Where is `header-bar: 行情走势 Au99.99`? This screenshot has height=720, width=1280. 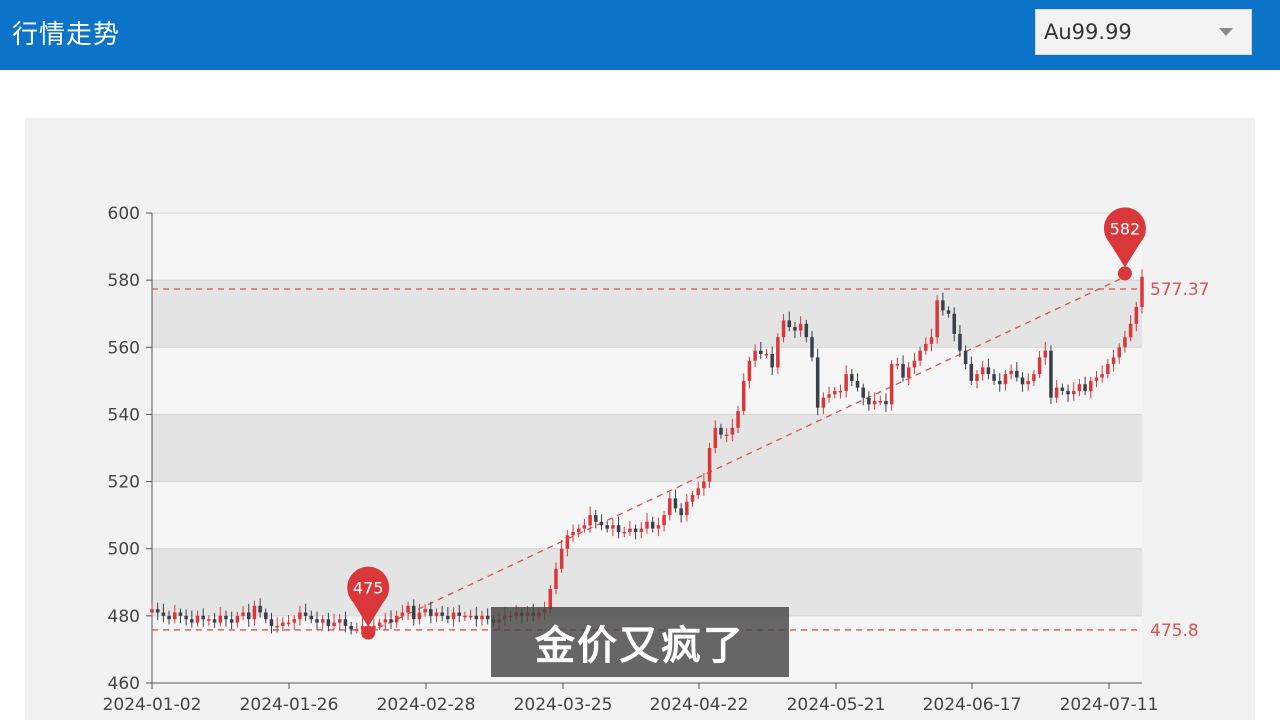
header-bar: 行情走势 Au99.99 is located at coordinates (640, 35).